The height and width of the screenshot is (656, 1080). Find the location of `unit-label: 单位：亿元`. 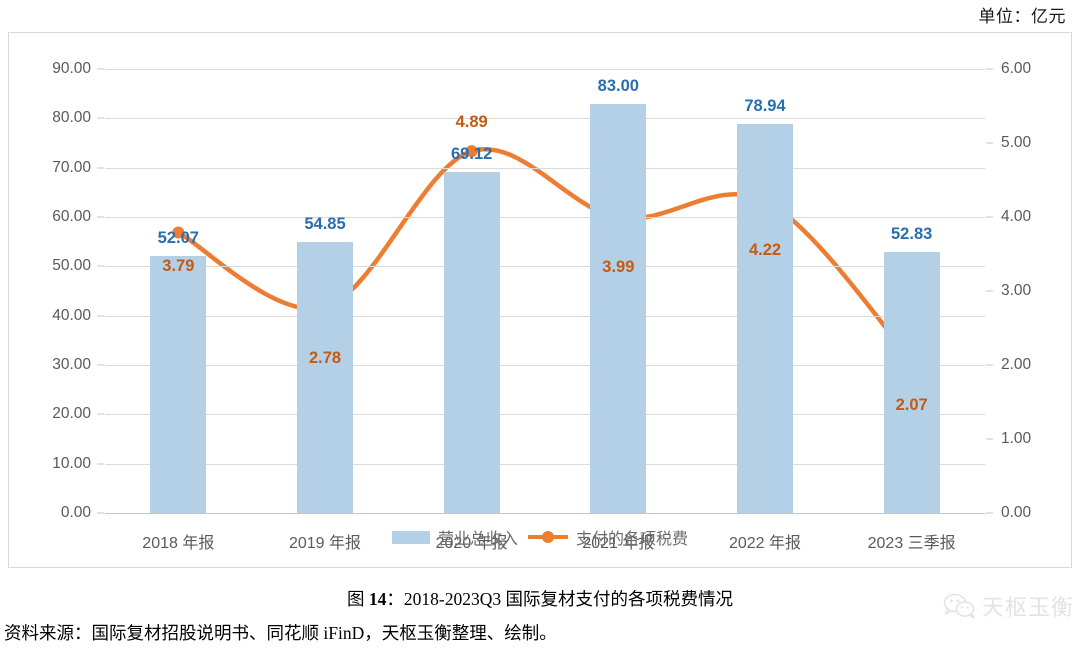

unit-label: 单位：亿元 is located at coordinates (1022, 16).